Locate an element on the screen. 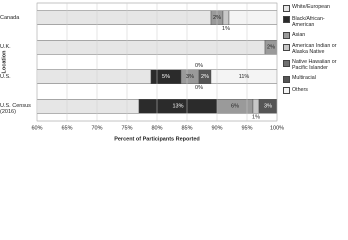  legend-item: White/European is located at coordinates (315, 8).